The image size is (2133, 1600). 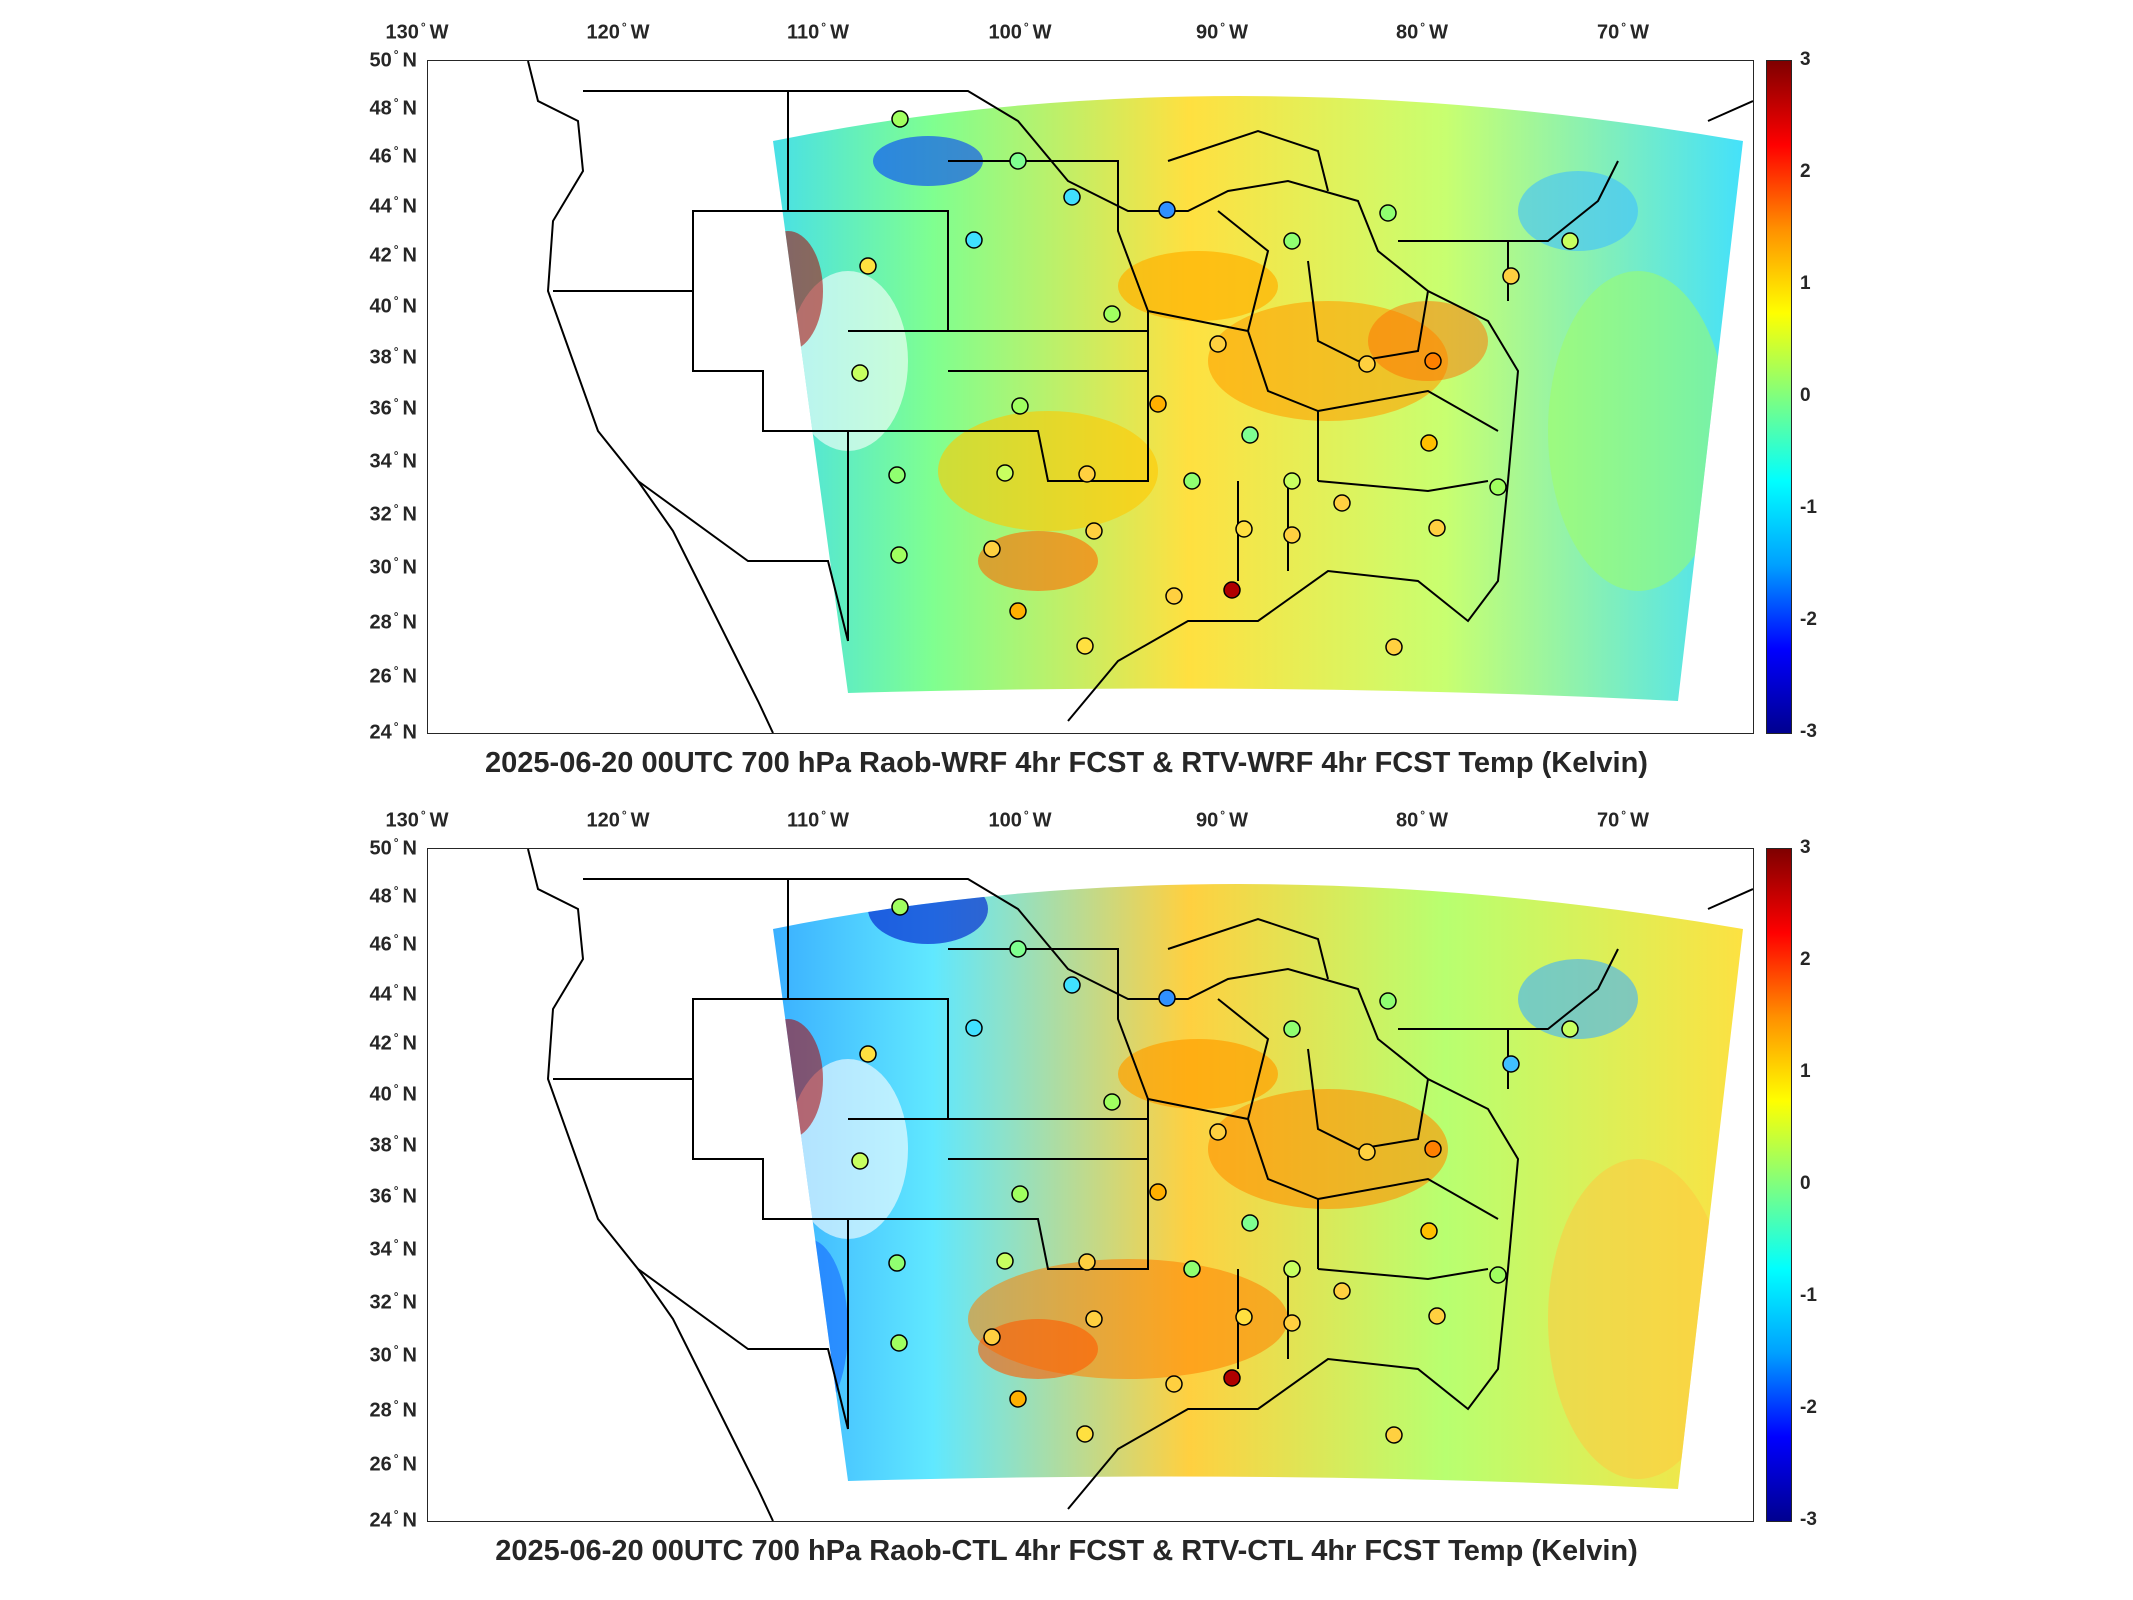 I want to click on colorbar-tick-label: 0, so click(x=1805, y=1183).